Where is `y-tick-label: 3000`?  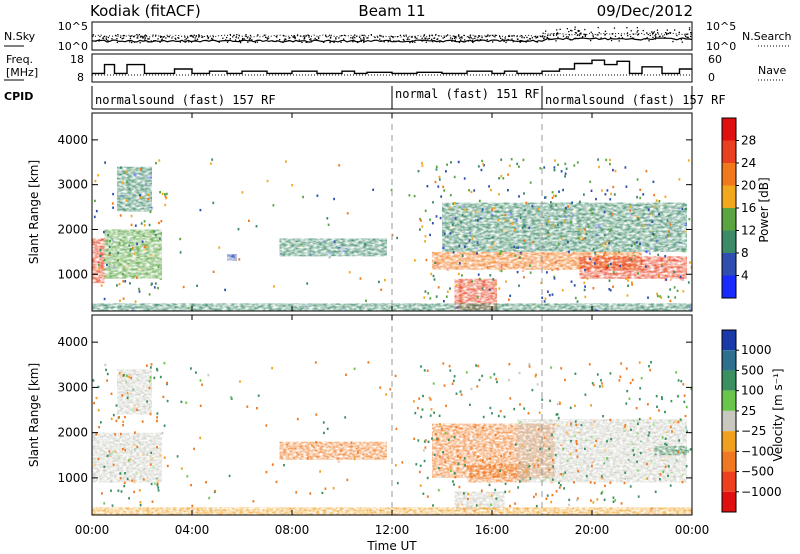 y-tick-label: 3000 is located at coordinates (72, 185).